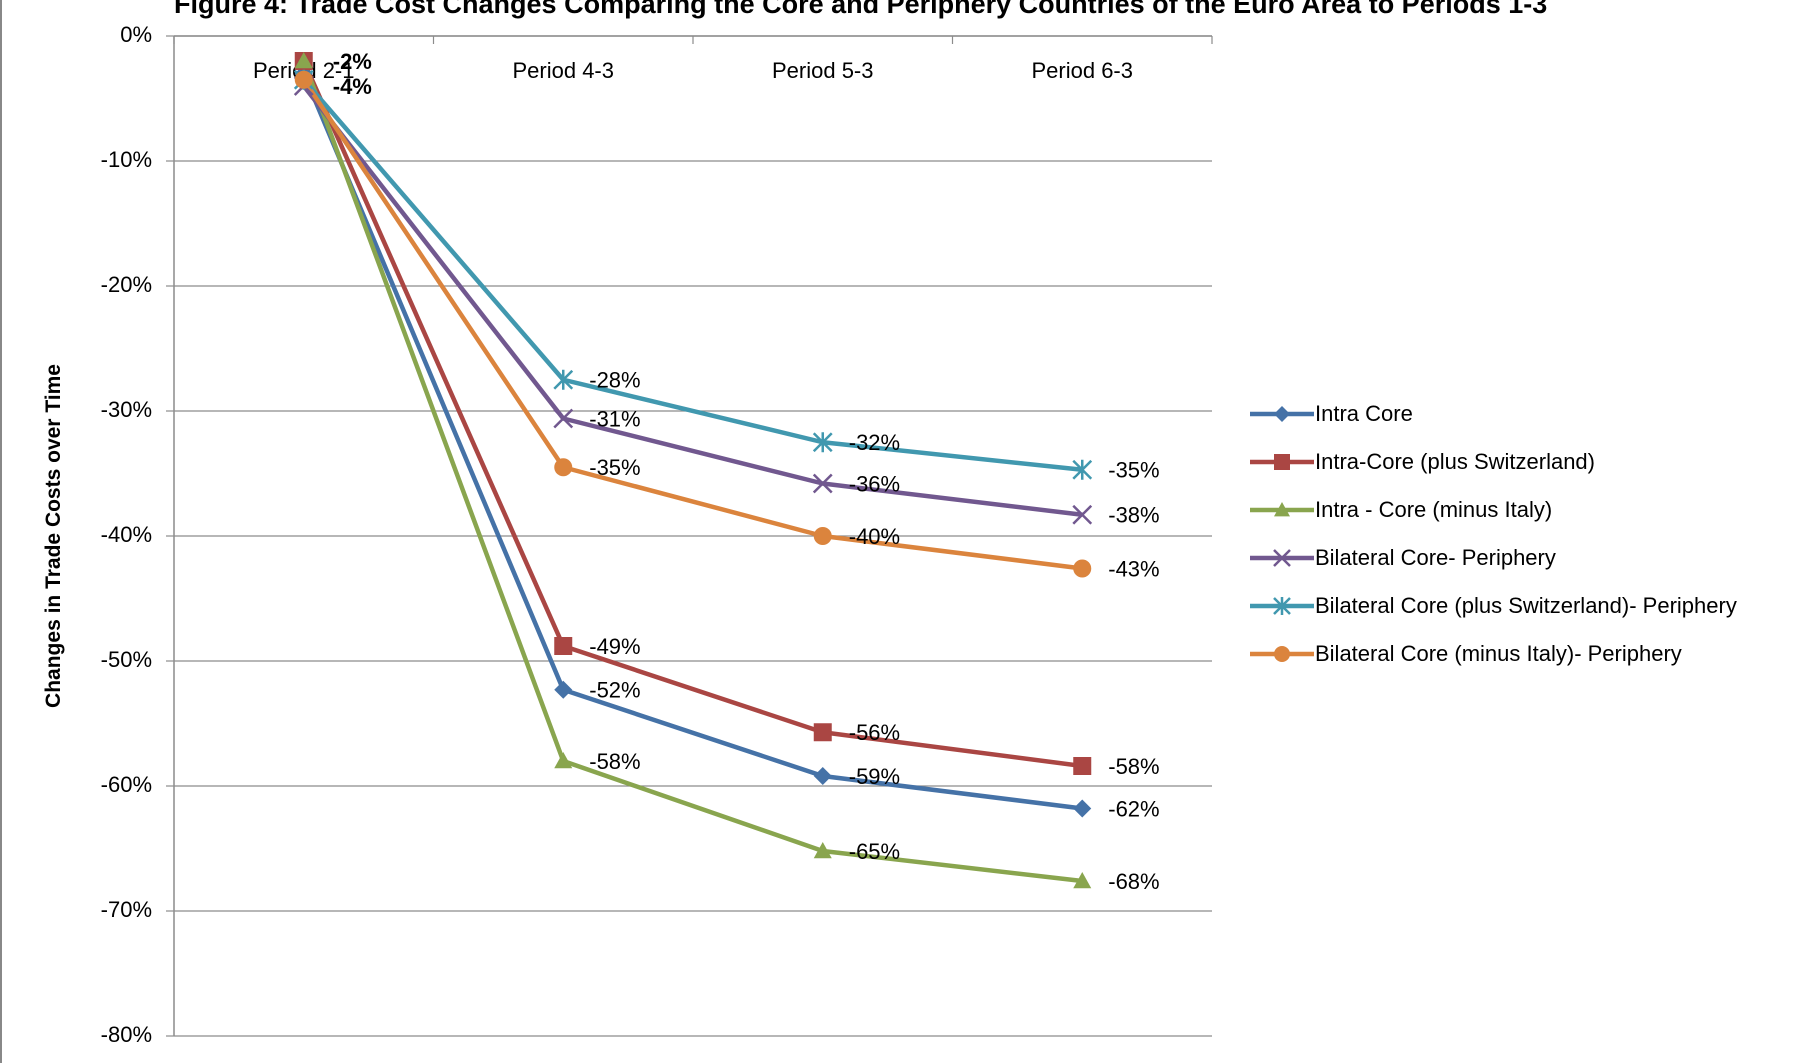  I want to click on legend-item: Intra - Core (minus Italy), so click(1401, 509).